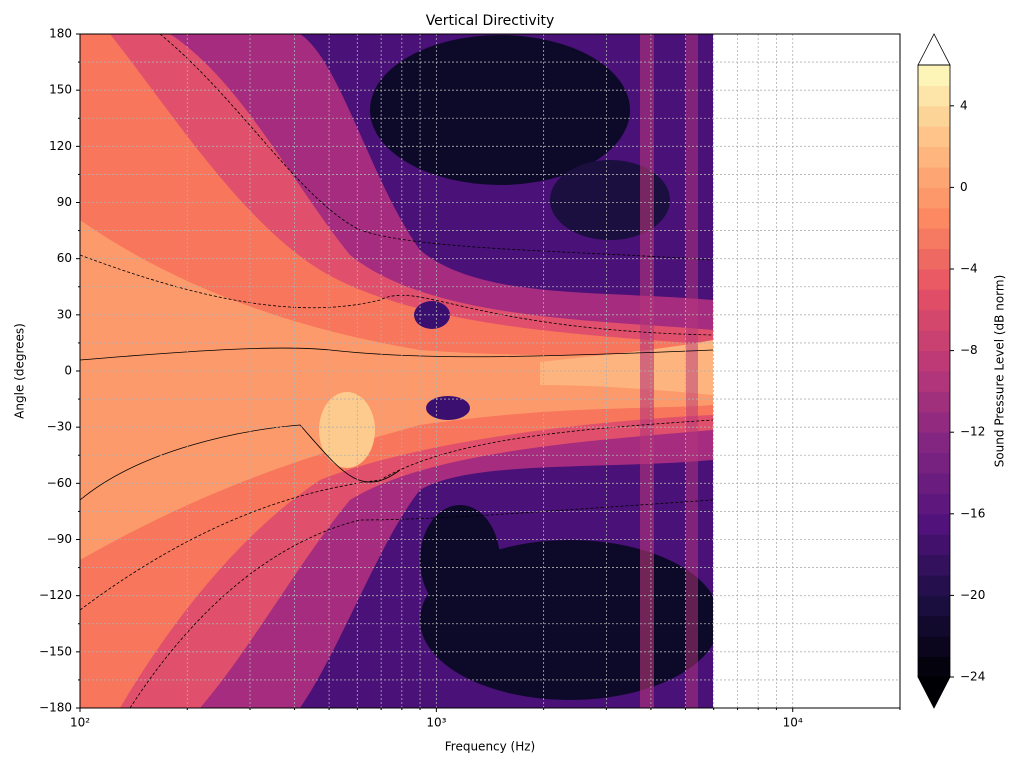 Image resolution: width=1024 pixels, height=772 pixels. Describe the element at coordinates (793, 723) in the screenshot. I see `x-tick-label: 10⁴` at that location.